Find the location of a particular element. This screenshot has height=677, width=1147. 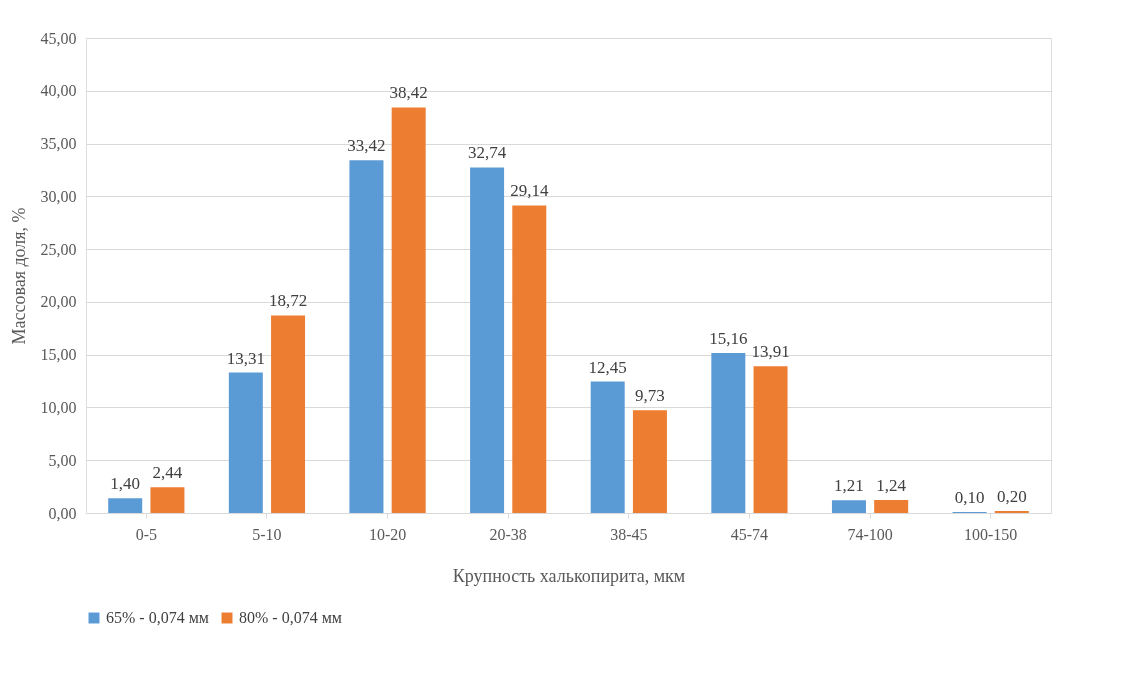

y-tick-label: 40,00 is located at coordinates (58, 91).